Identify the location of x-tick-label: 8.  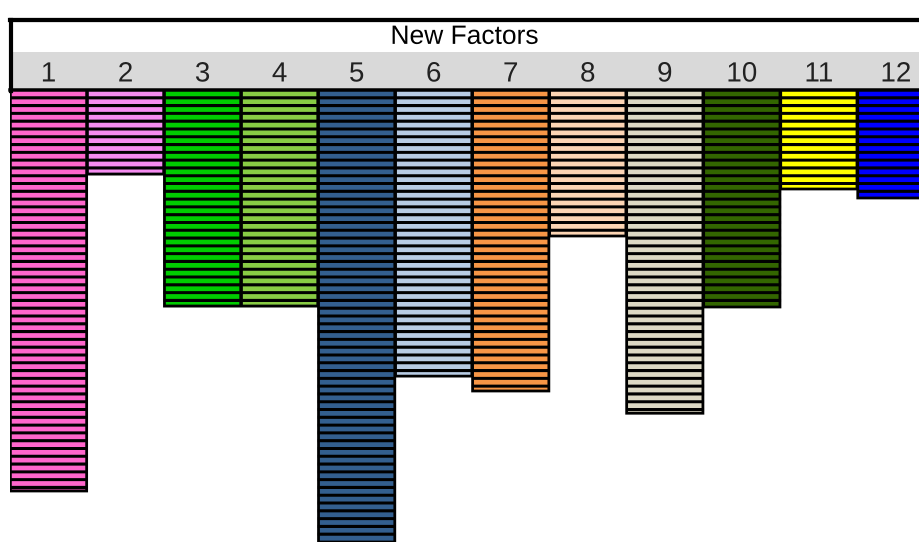
(587, 72).